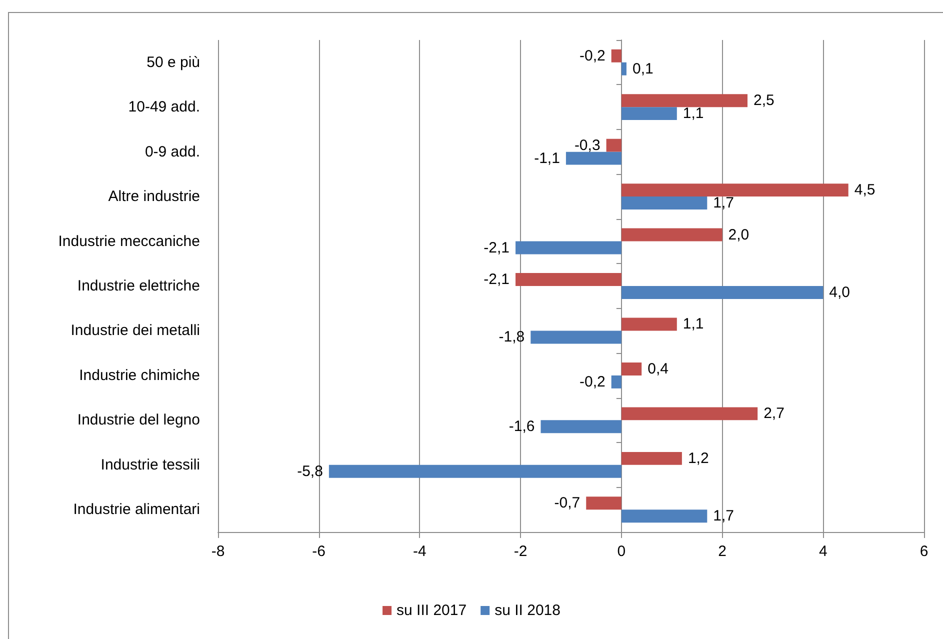 The height and width of the screenshot is (639, 943). Describe the element at coordinates (643, 69) in the screenshot. I see `data-label: 0,1` at that location.